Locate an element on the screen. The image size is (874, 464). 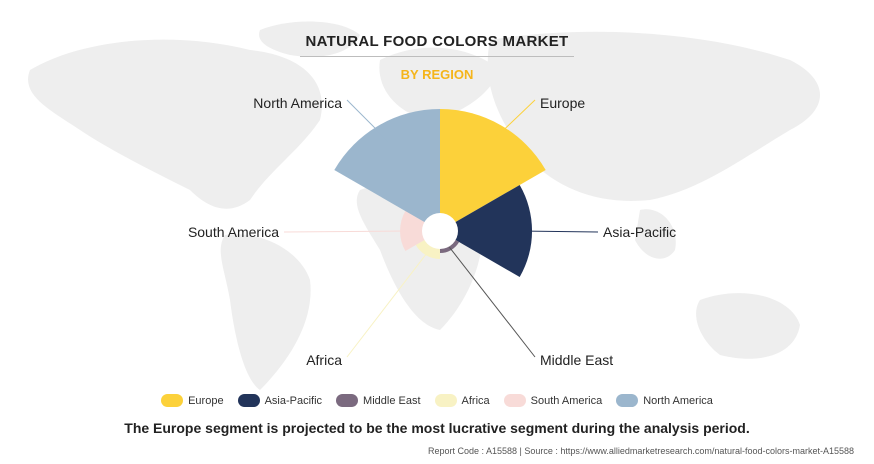
legend-item-asia-pacific: Asia-Pacific is located at coordinates (280, 400).